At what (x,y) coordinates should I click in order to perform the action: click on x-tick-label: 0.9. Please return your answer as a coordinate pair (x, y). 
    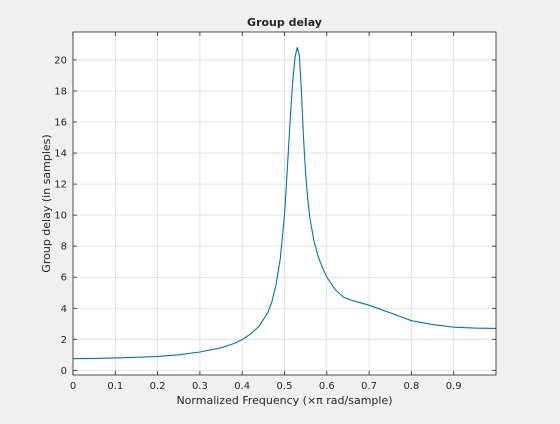
    Looking at the image, I should click on (454, 386).